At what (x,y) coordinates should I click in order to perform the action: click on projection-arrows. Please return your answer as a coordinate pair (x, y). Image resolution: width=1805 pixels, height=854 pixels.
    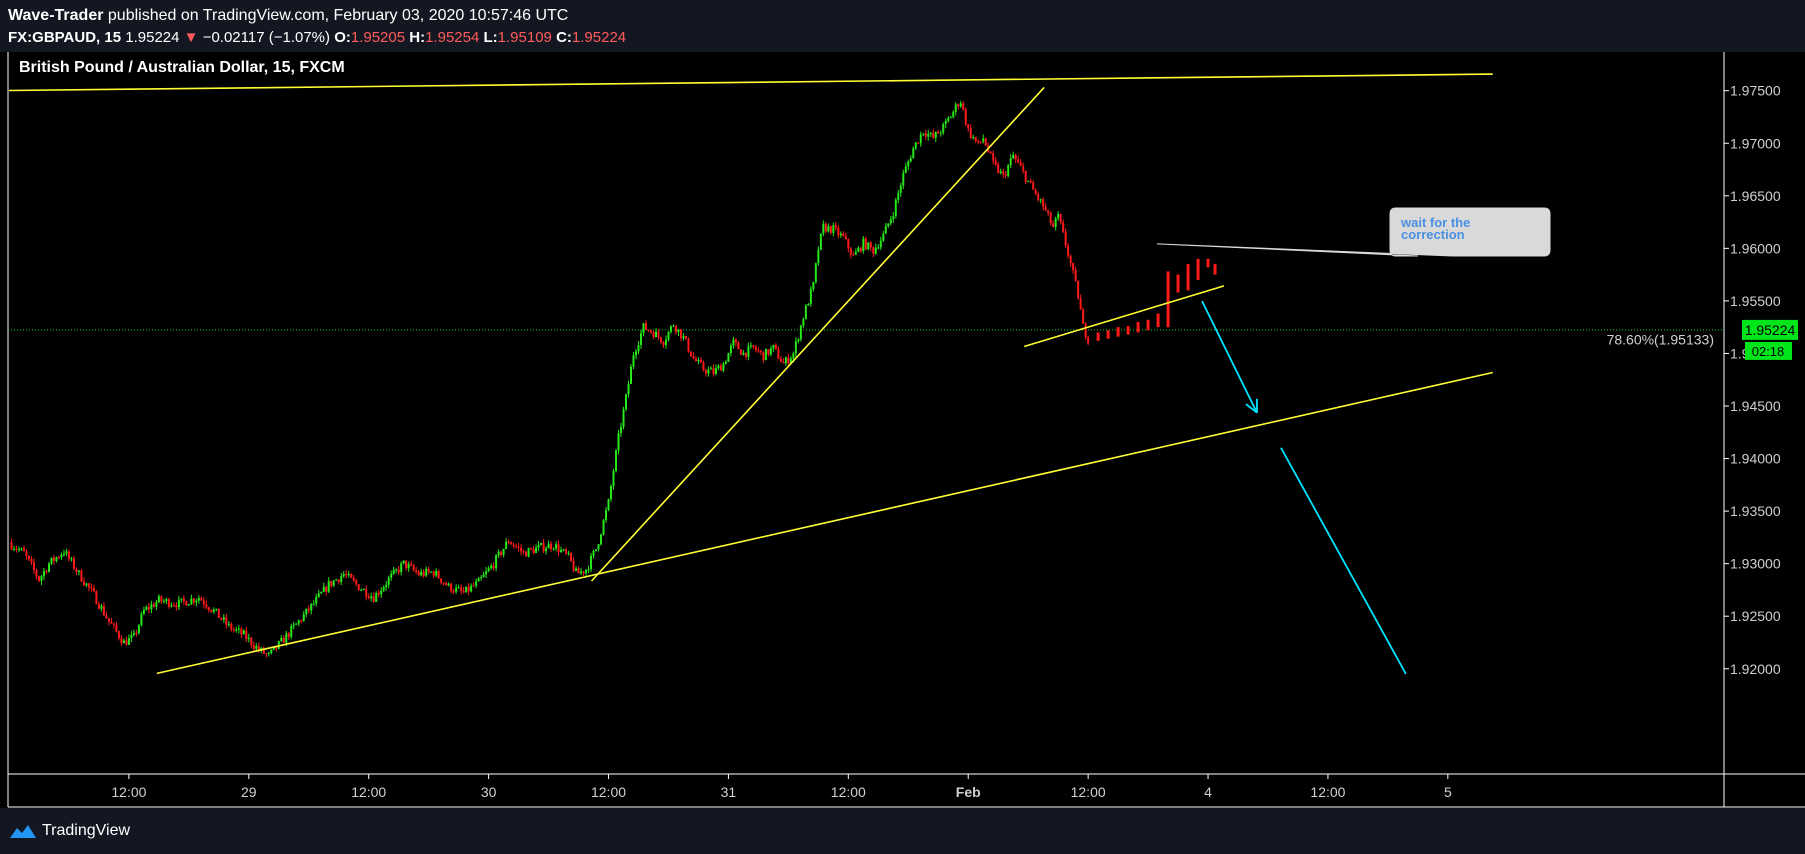
    Looking at the image, I should click on (1304, 487).